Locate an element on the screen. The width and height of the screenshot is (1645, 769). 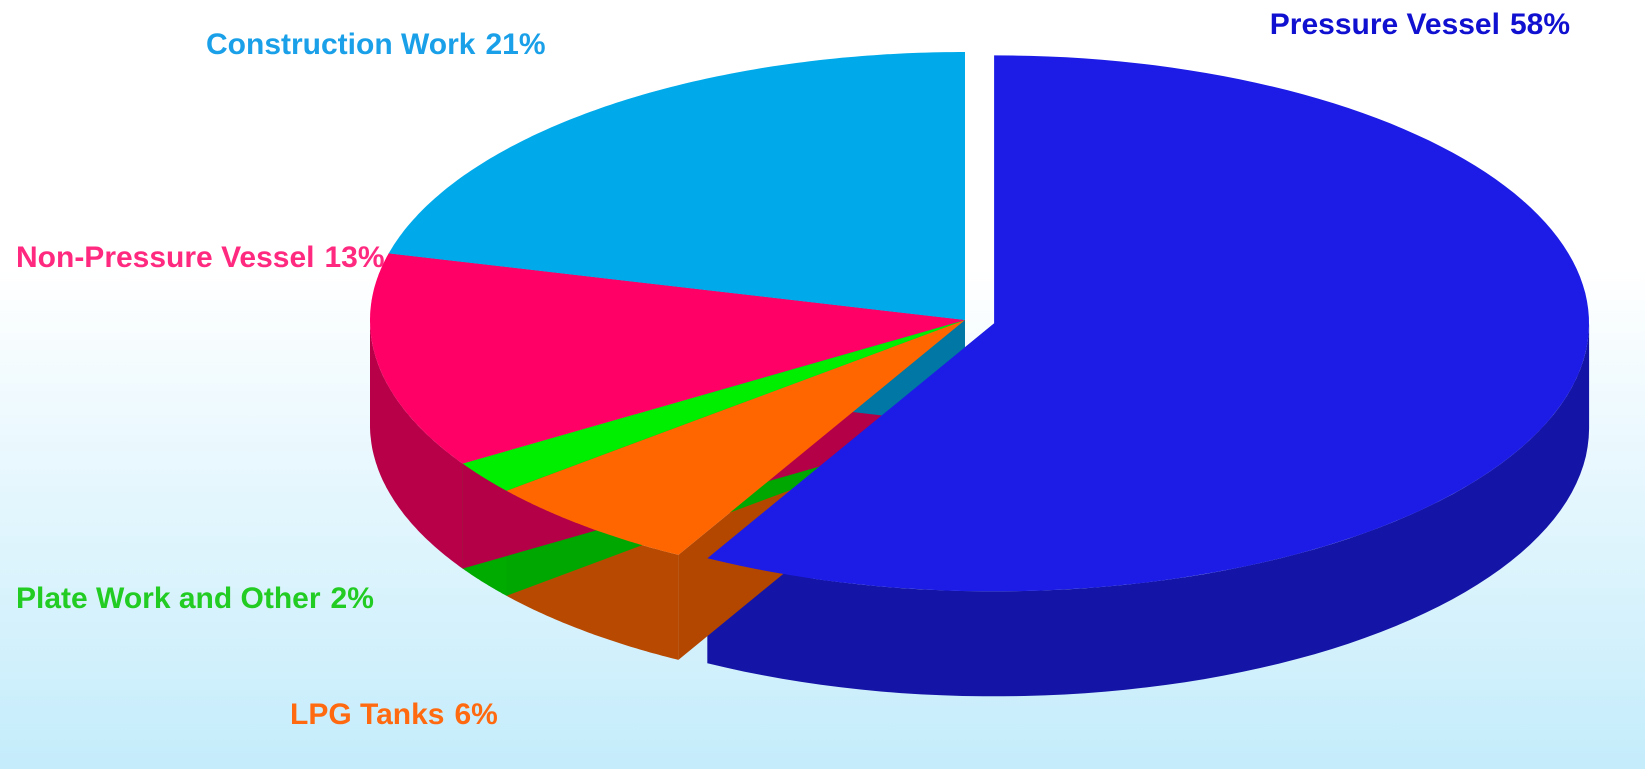
slice-label-value: 2% is located at coordinates (352, 598).